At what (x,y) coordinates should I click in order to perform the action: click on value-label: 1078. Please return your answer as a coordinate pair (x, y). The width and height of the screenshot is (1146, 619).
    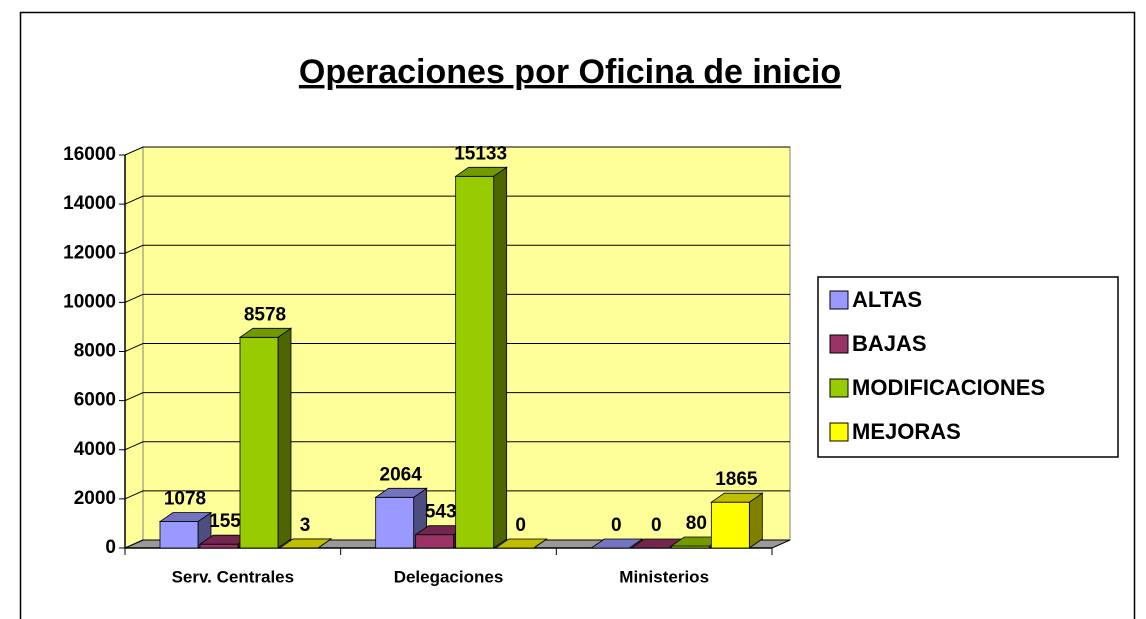
    Looking at the image, I should click on (185, 499).